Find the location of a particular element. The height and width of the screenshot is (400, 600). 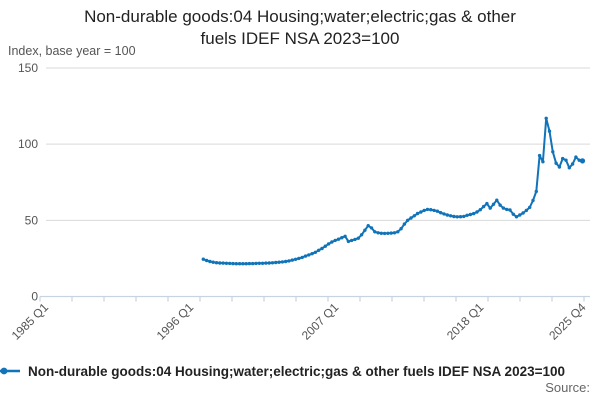

legend-line-marker-icon is located at coordinates (10, 371).